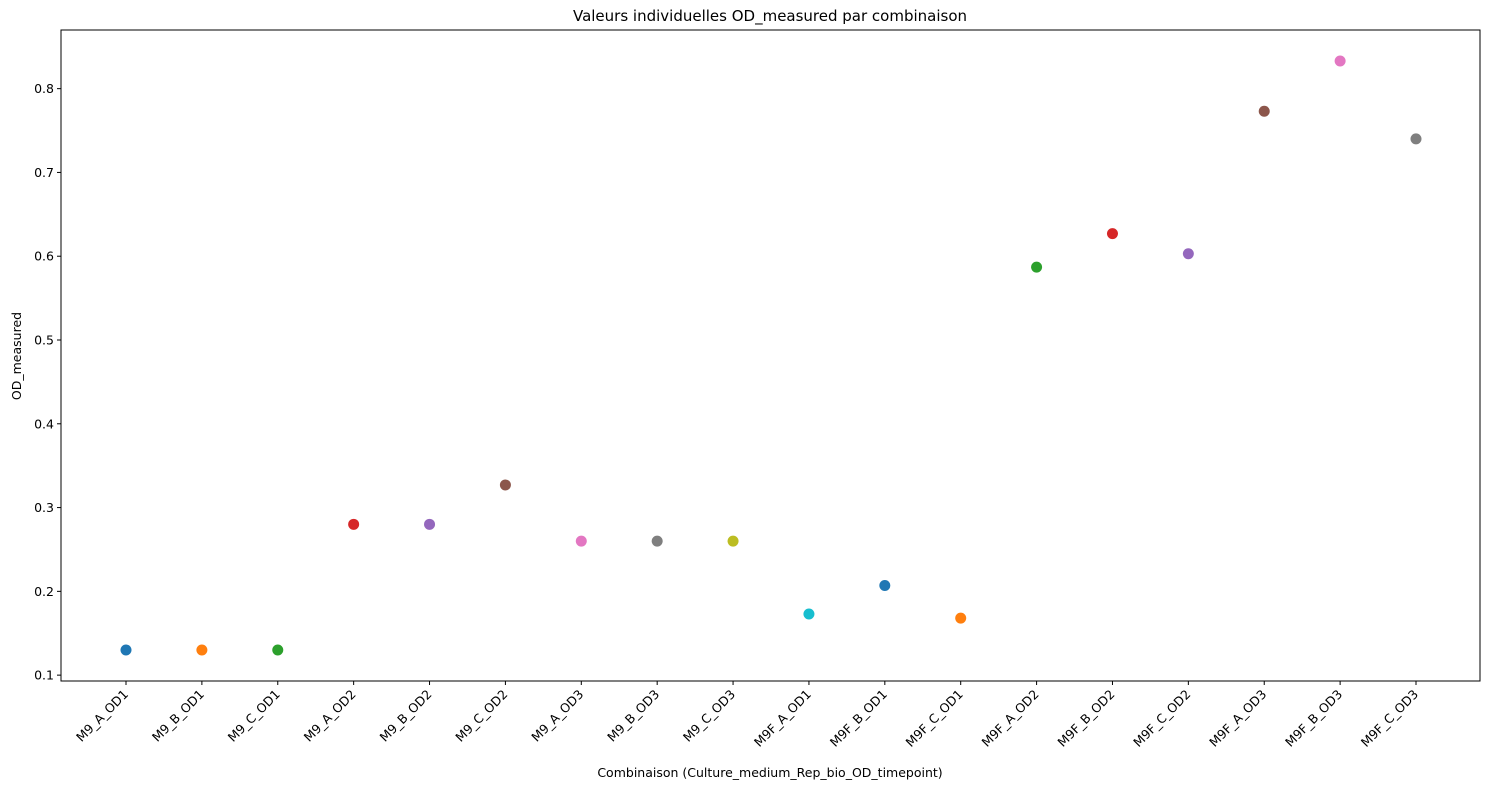 This screenshot has height=790, width=1489. Describe the element at coordinates (858, 718) in the screenshot. I see `x-tick-label: M9F_B_OD1` at that location.